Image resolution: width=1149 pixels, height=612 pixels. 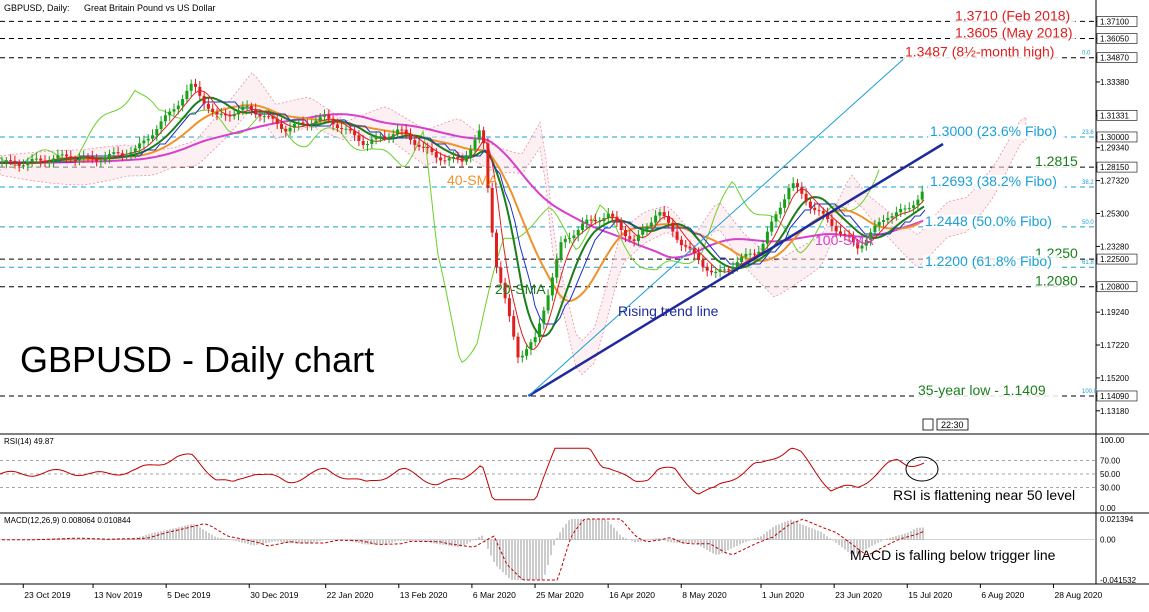 What do you see at coordinates (1088, 223) in the screenshot?
I see `fibo-tag-label: 50.0` at bounding box center [1088, 223].